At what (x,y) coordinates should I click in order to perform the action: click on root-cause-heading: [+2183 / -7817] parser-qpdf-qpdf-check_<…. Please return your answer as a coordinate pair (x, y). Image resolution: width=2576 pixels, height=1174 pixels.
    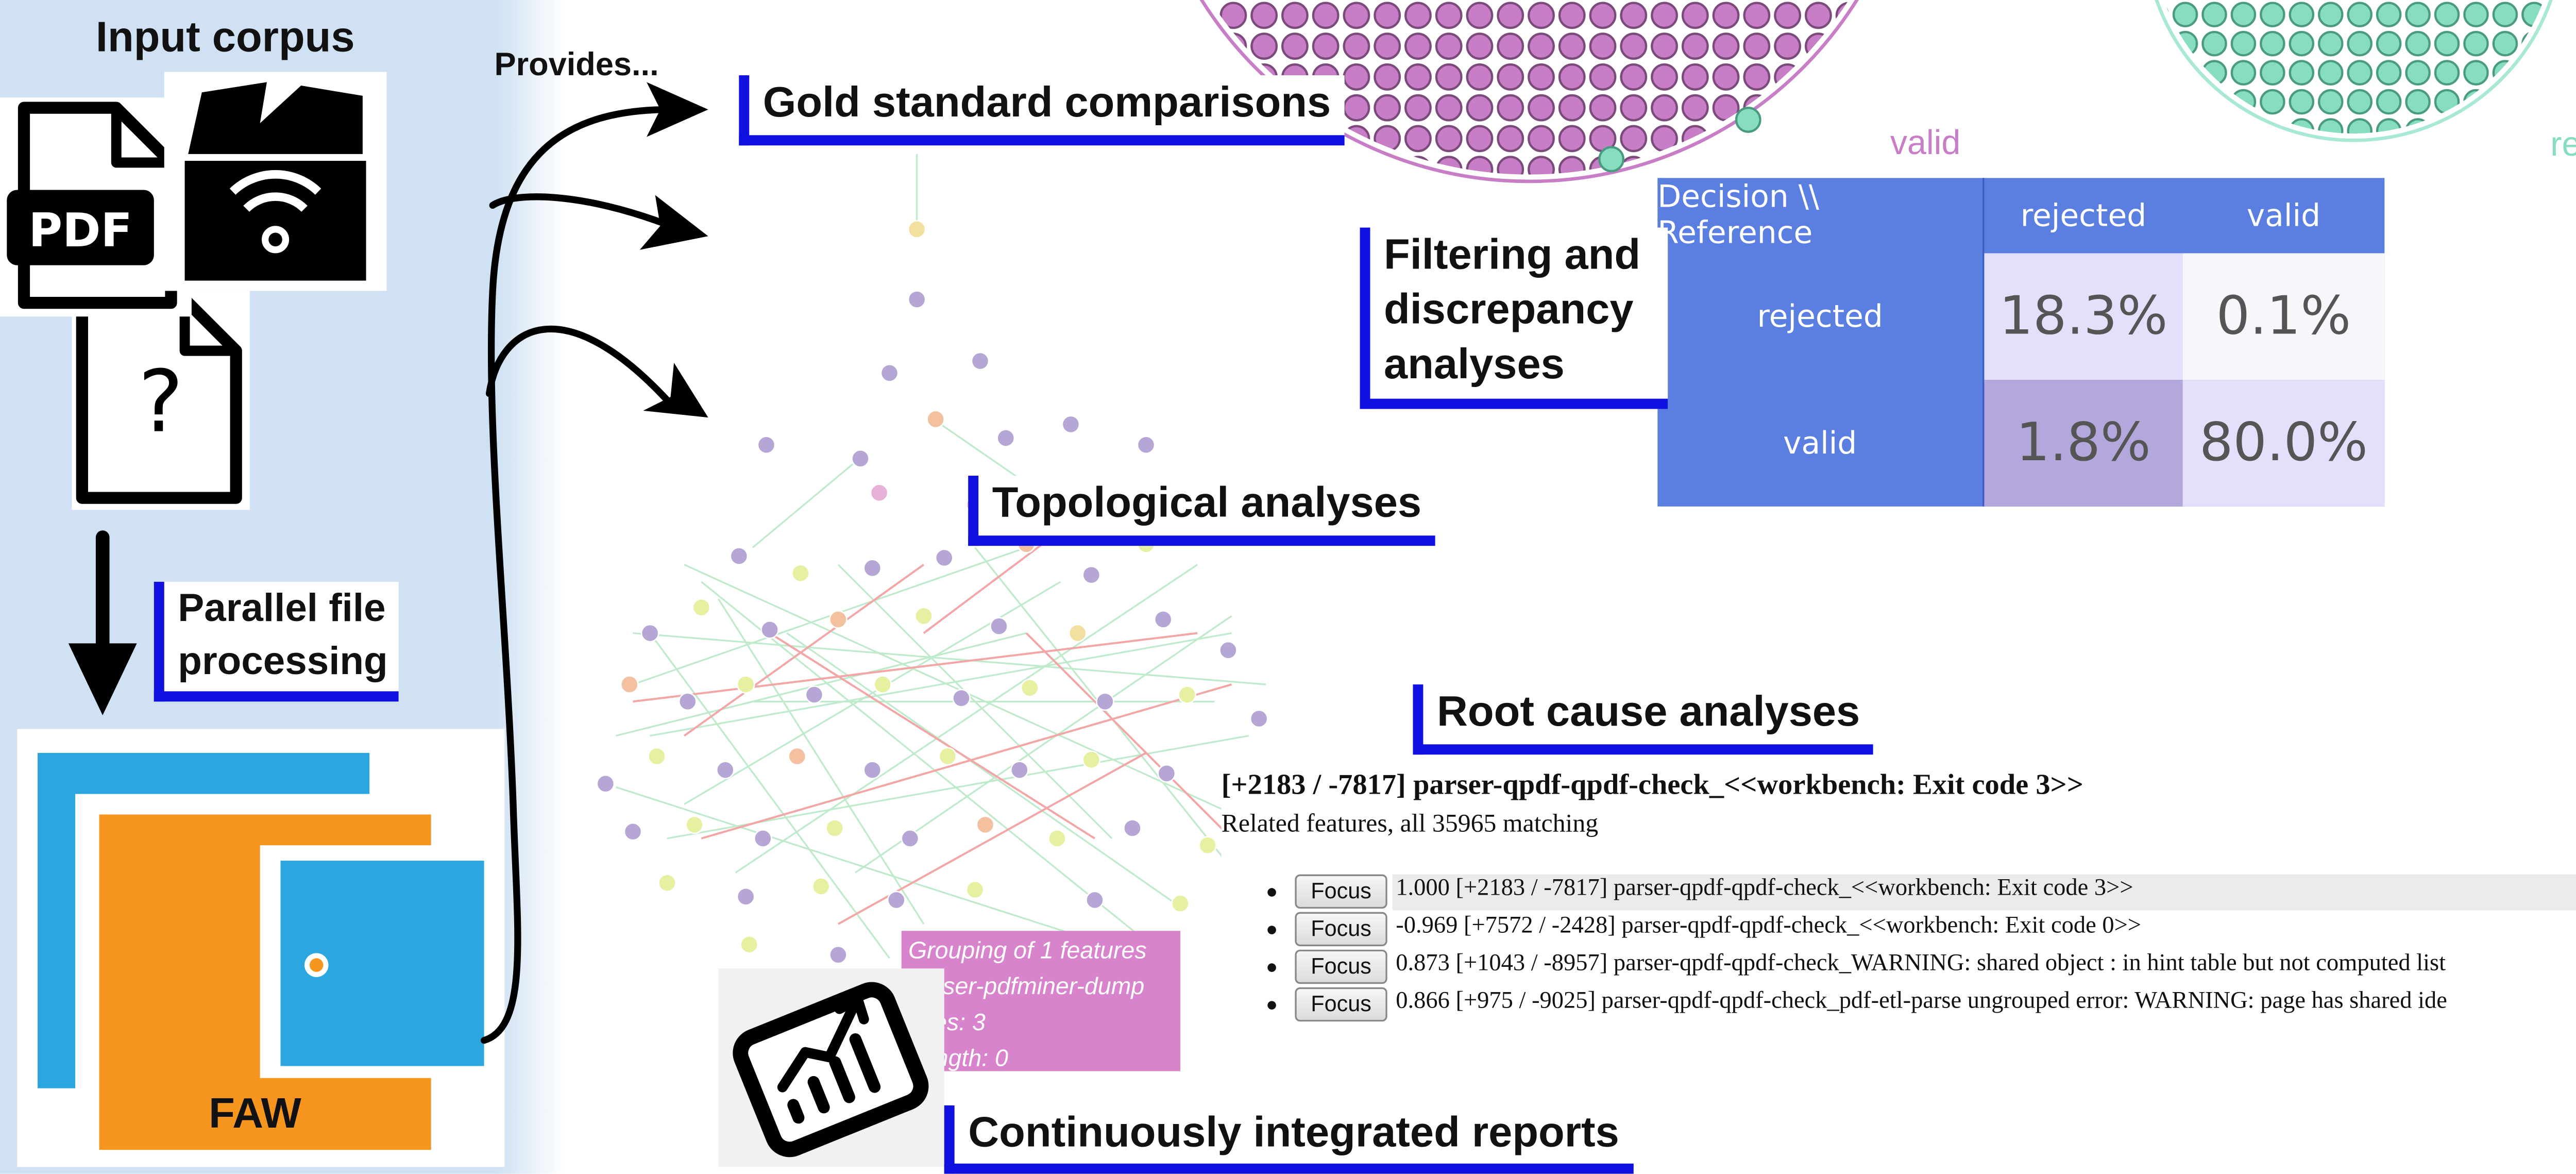
    Looking at the image, I should click on (1652, 784).